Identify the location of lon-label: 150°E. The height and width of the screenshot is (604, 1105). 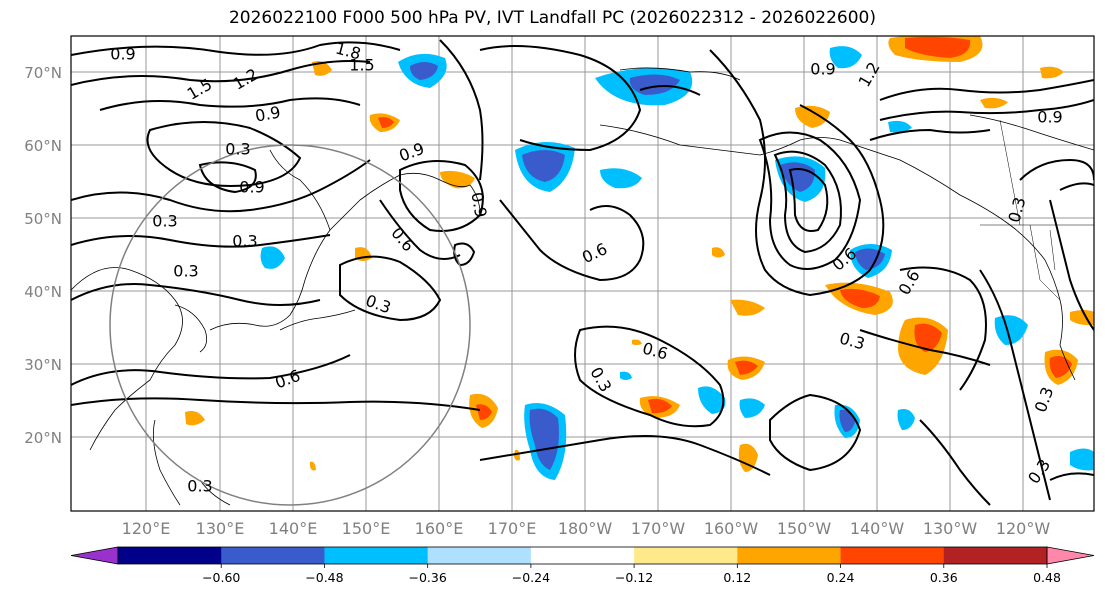
(366, 528).